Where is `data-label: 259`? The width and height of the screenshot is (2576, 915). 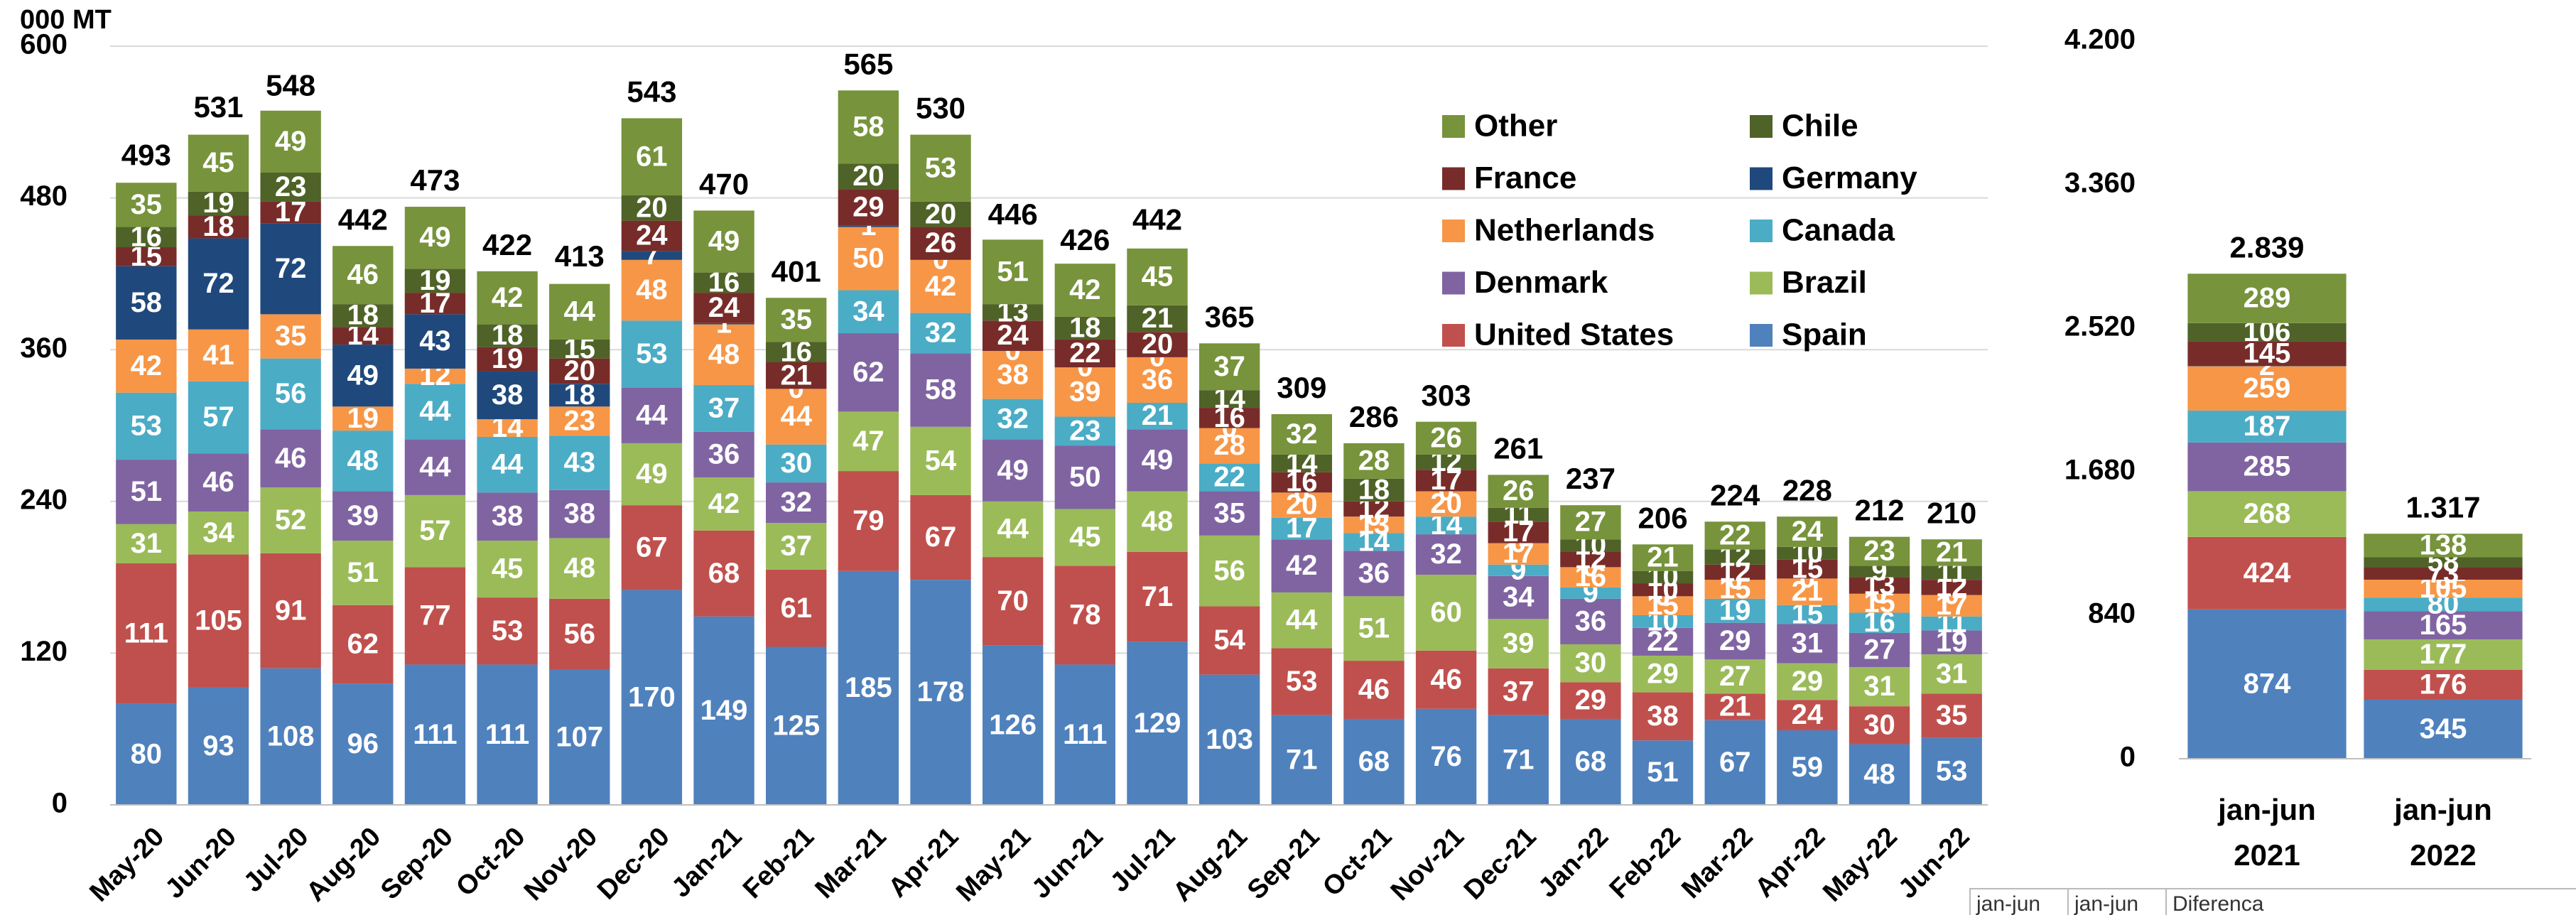
data-label: 259 is located at coordinates (2267, 388).